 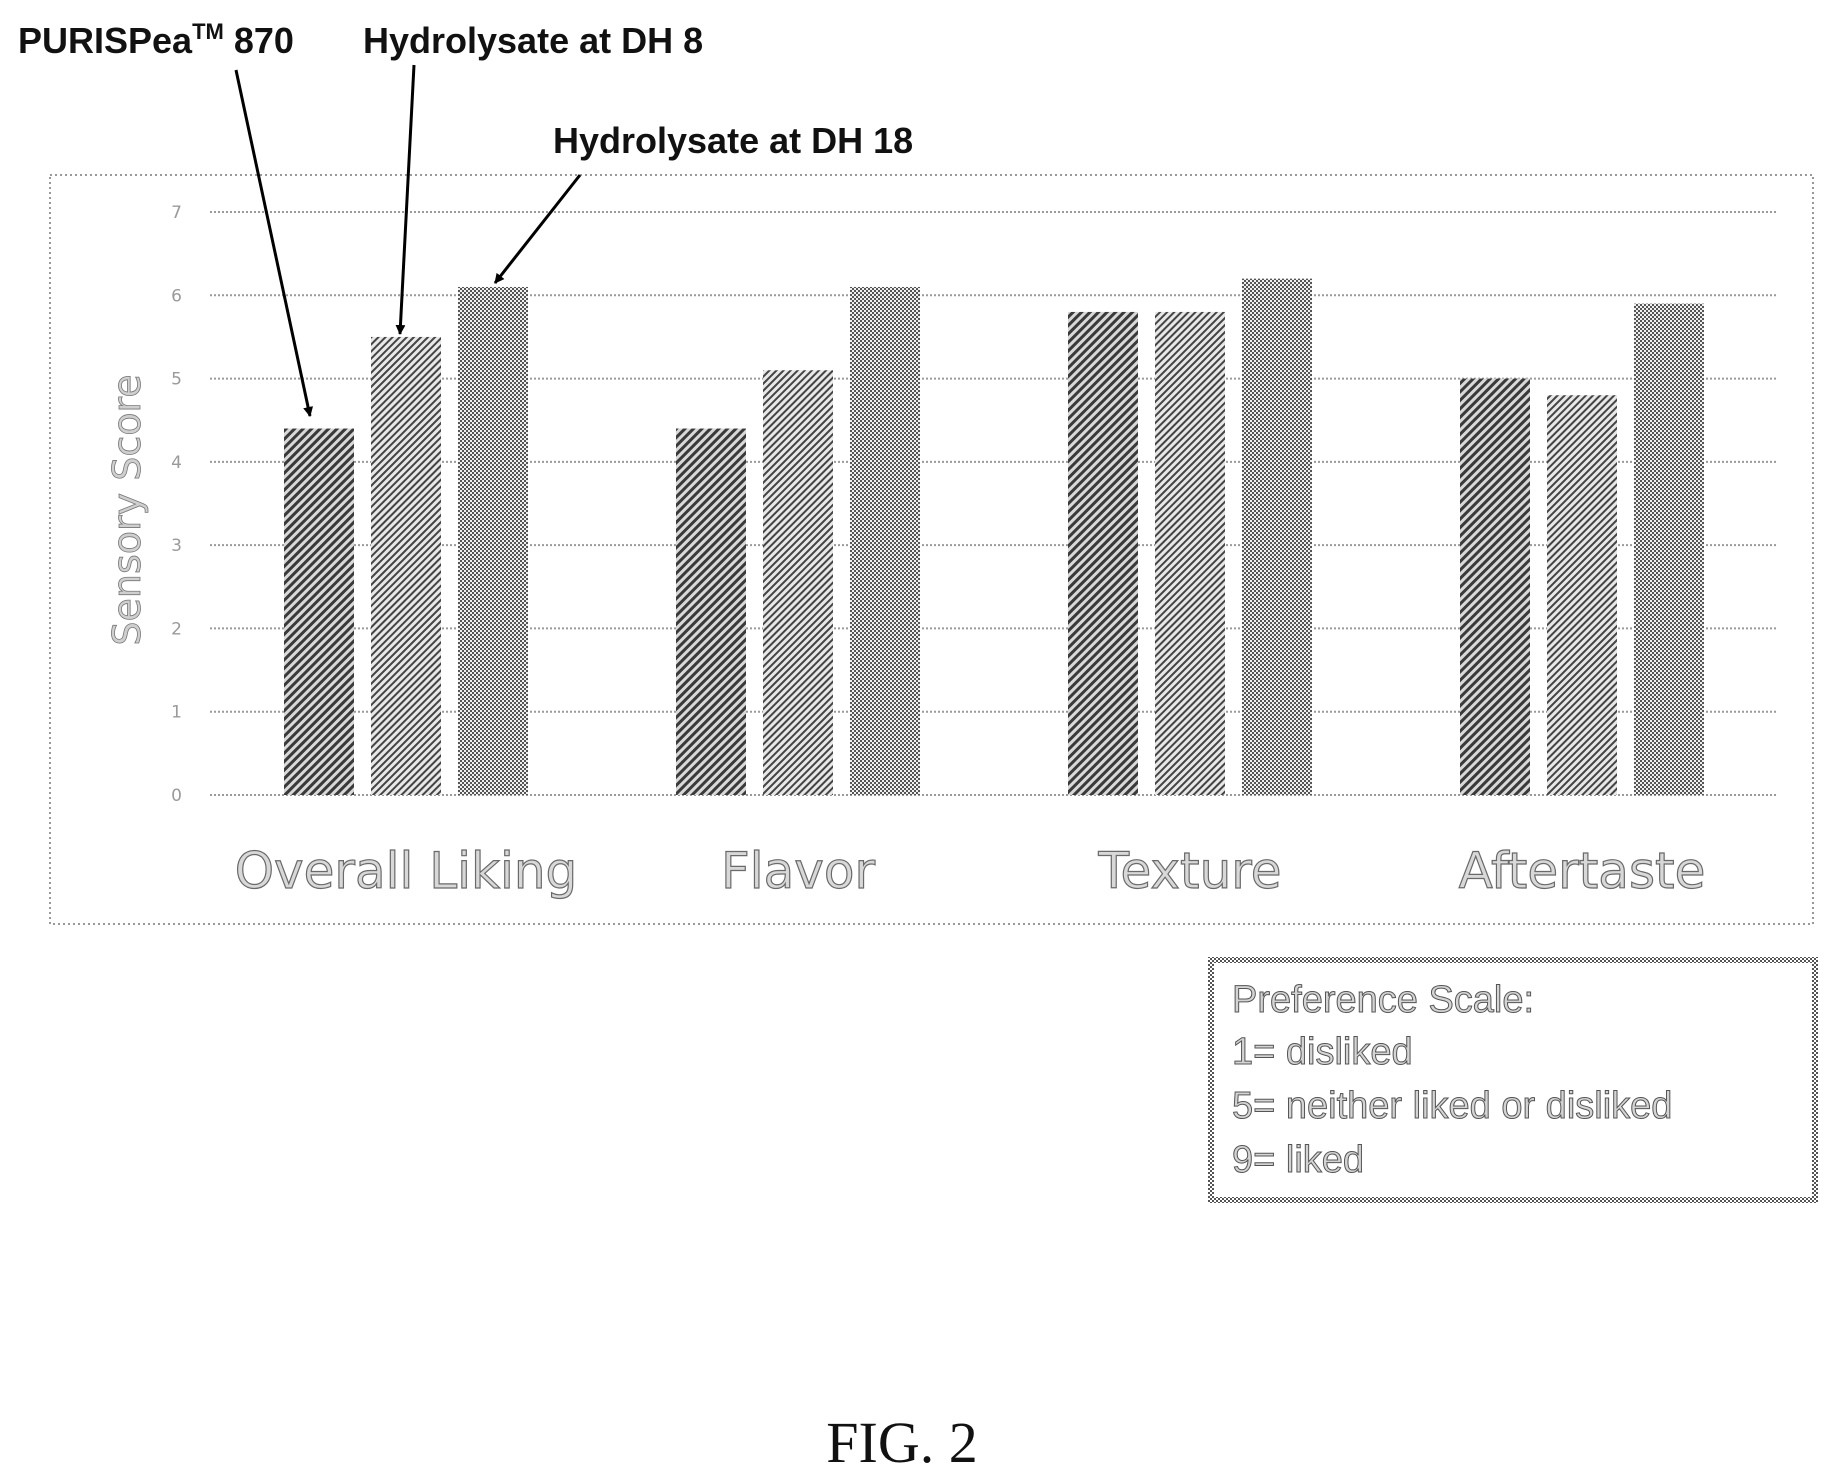 What do you see at coordinates (533, 40) in the screenshot?
I see `callout-dh8: Hydrolysate at DH 8` at bounding box center [533, 40].